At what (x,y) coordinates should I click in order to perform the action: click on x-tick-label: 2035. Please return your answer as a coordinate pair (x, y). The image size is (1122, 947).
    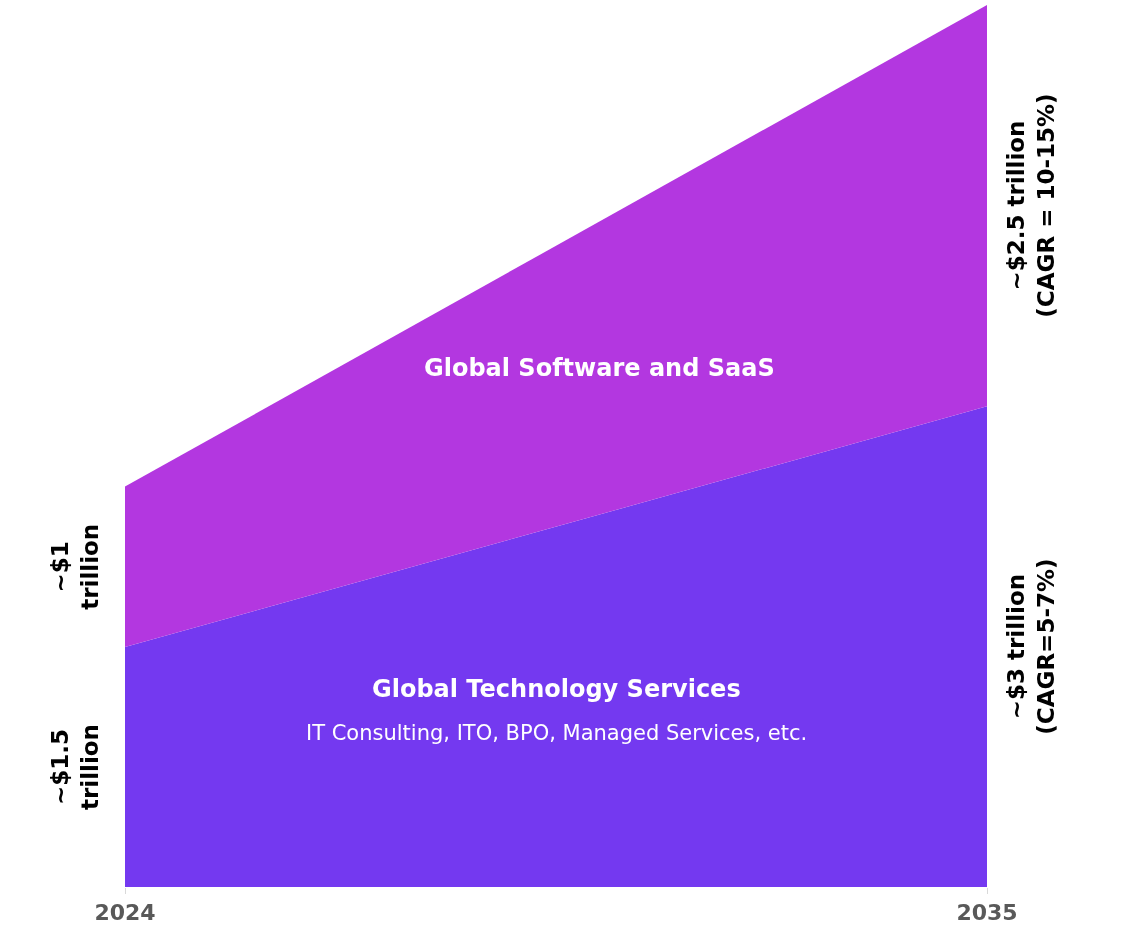
    Looking at the image, I should click on (987, 913).